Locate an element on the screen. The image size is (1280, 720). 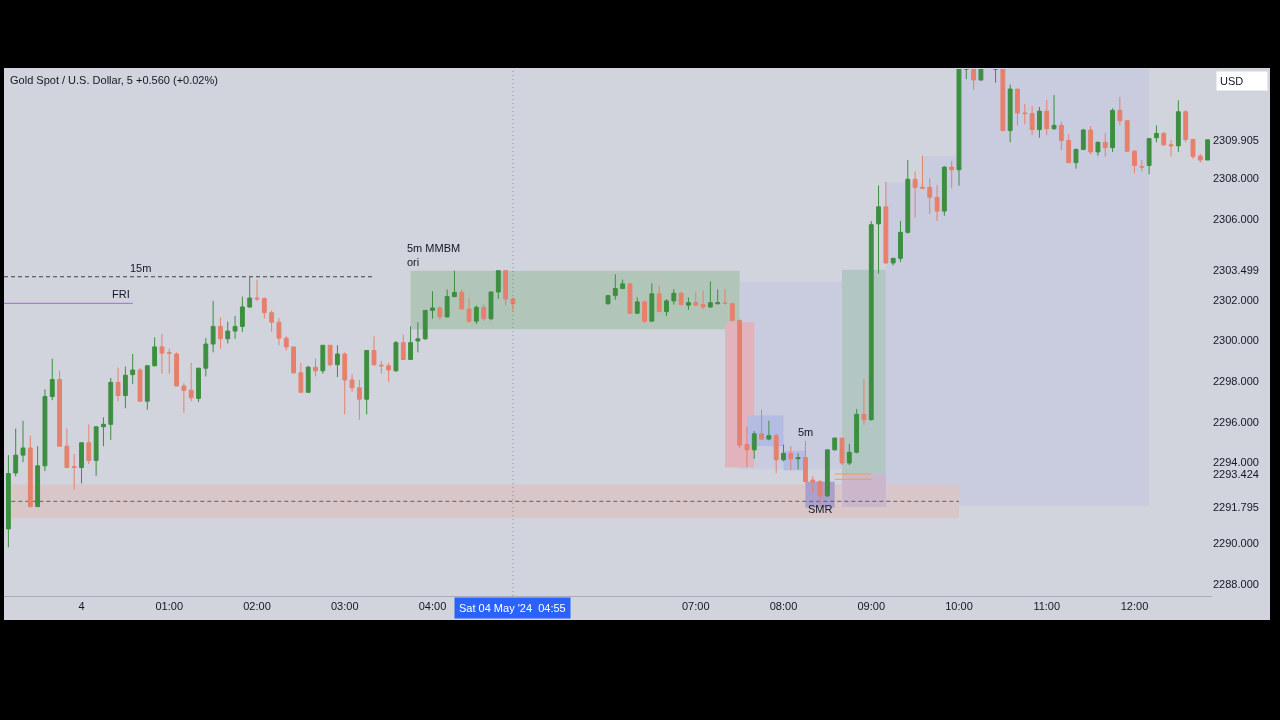
x-tick-label: 02:00 is located at coordinates (257, 606).